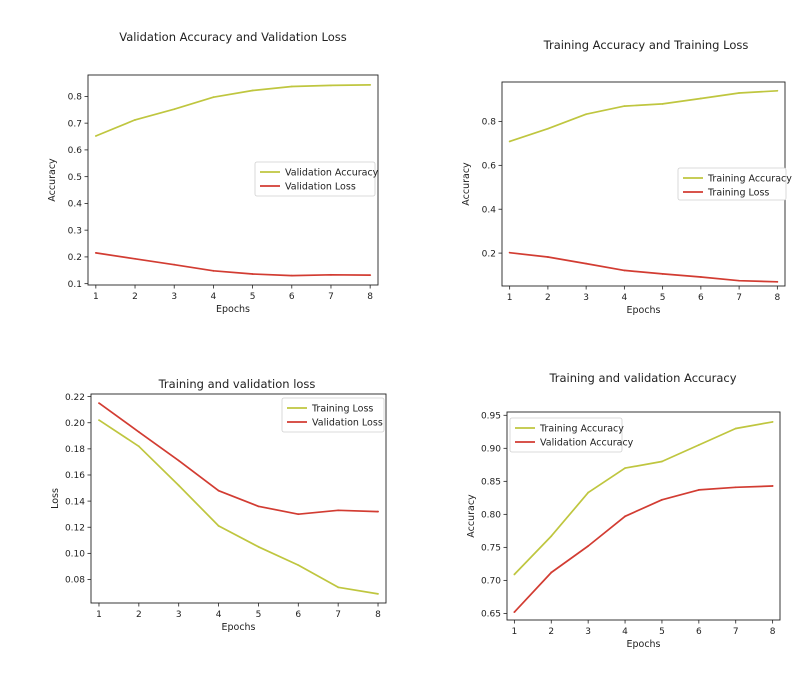 The image size is (801, 686). I want to click on y-tick-label: 0.08, so click(75, 581).